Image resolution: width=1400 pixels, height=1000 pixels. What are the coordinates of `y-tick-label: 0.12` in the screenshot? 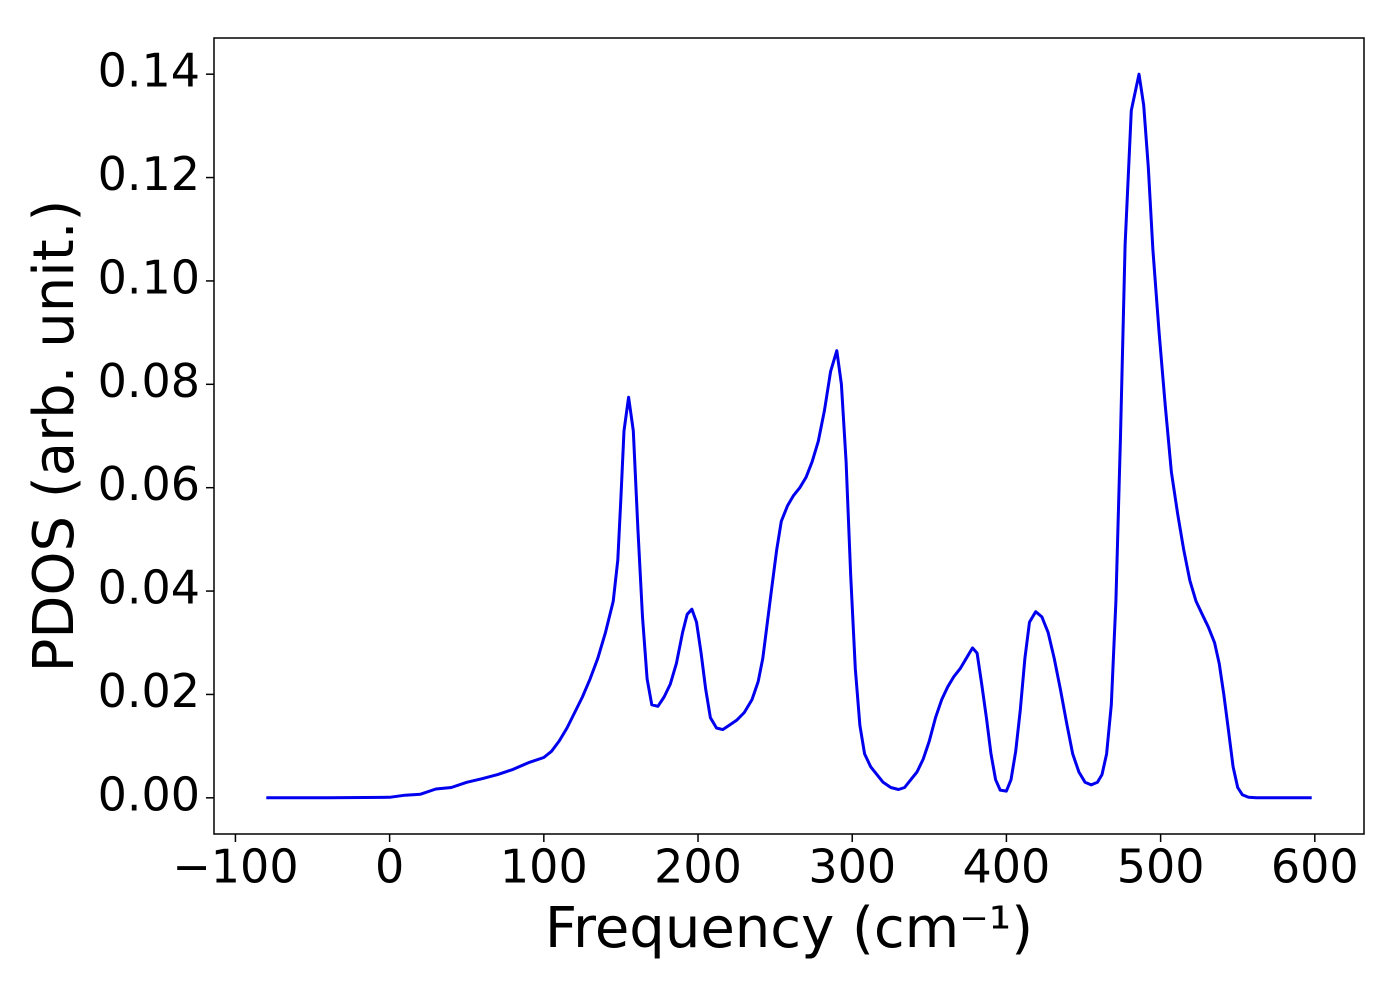 It's located at (149, 174).